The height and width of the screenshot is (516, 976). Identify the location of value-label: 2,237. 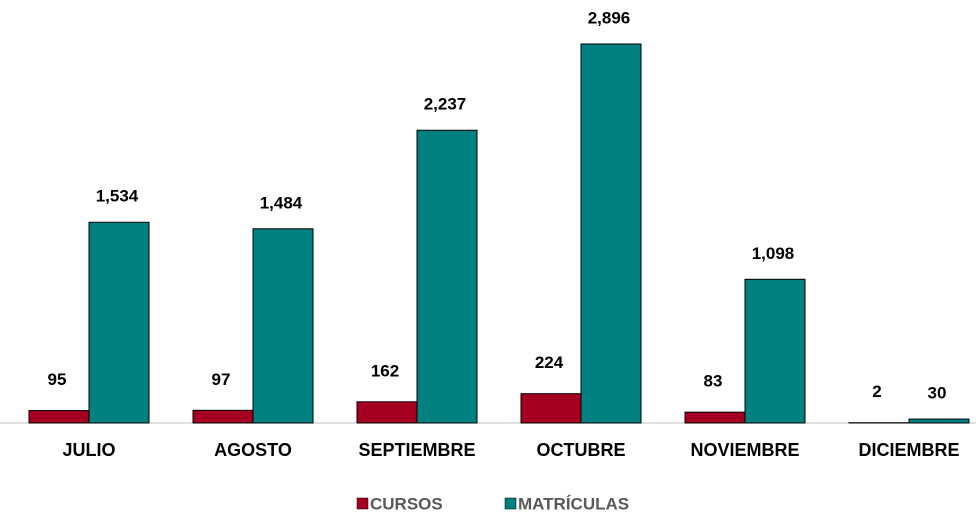
(445, 104).